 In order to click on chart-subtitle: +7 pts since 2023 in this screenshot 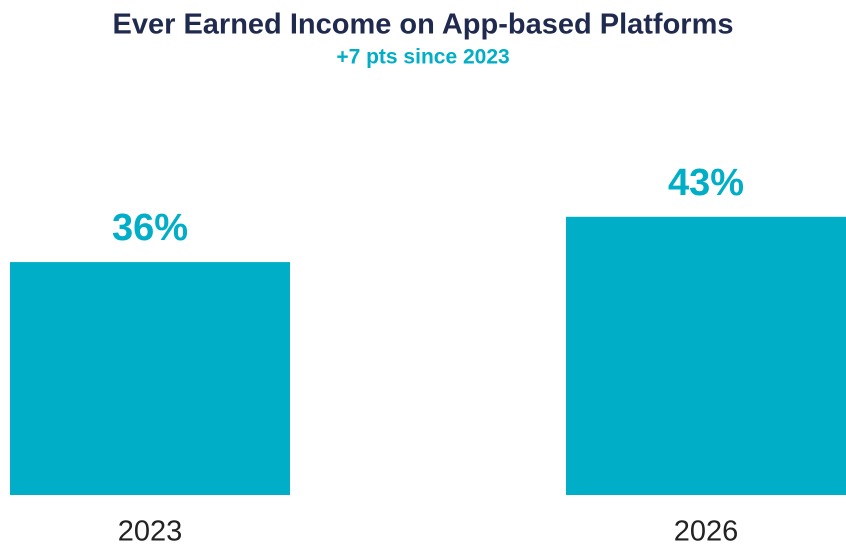, I will do `click(422, 57)`.